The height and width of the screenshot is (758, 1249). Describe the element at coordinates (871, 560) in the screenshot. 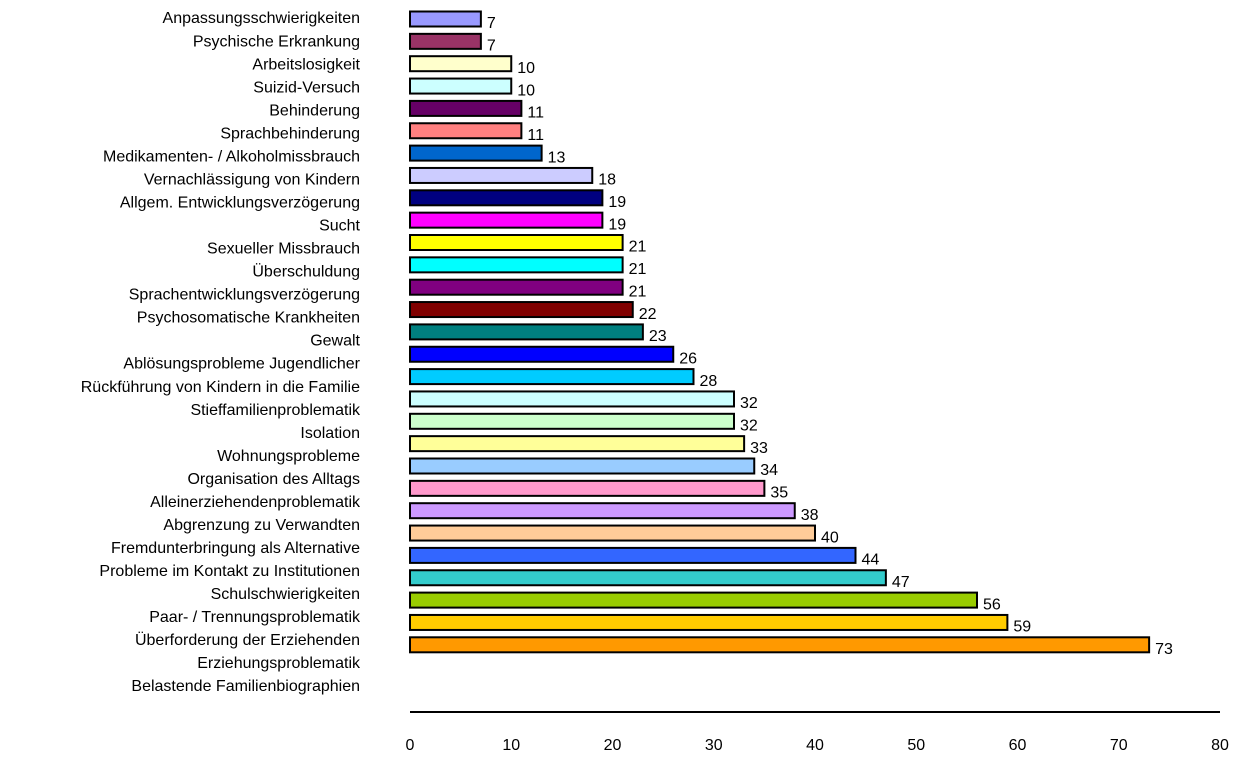

I see `value-label: 44` at that location.